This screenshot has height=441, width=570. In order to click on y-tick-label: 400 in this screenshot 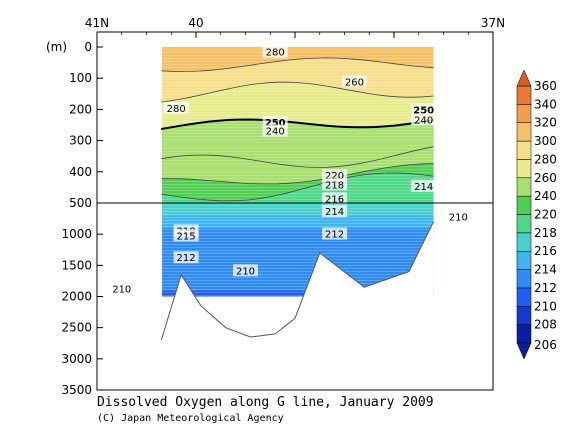, I will do `click(80, 172)`.